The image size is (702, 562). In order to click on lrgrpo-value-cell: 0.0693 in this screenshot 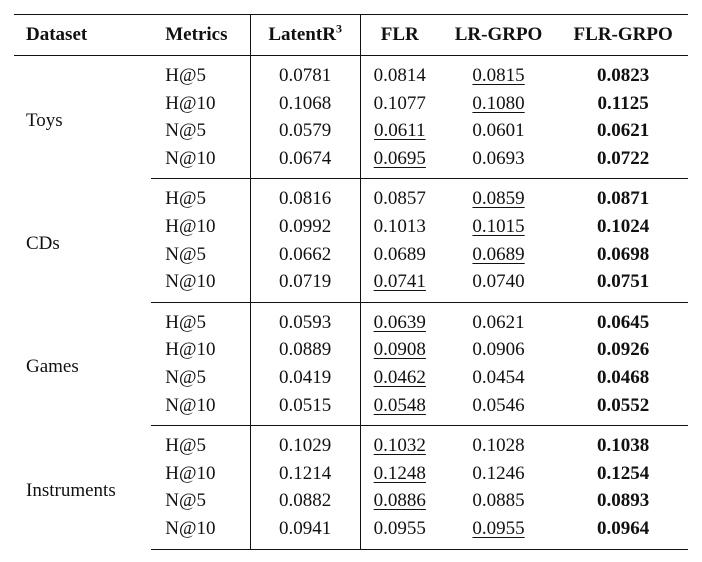, I will do `click(498, 162)`.